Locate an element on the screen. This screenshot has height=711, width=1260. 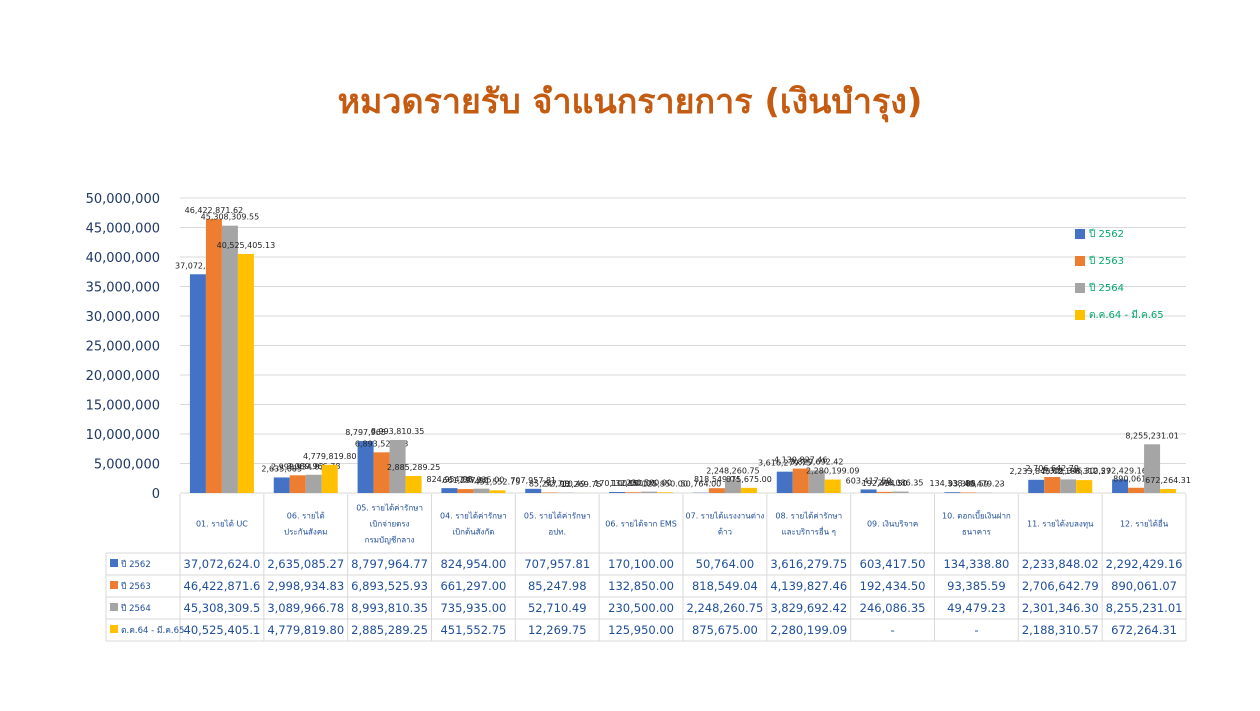
table-cell: 37,072,624.0 is located at coordinates (222, 564).